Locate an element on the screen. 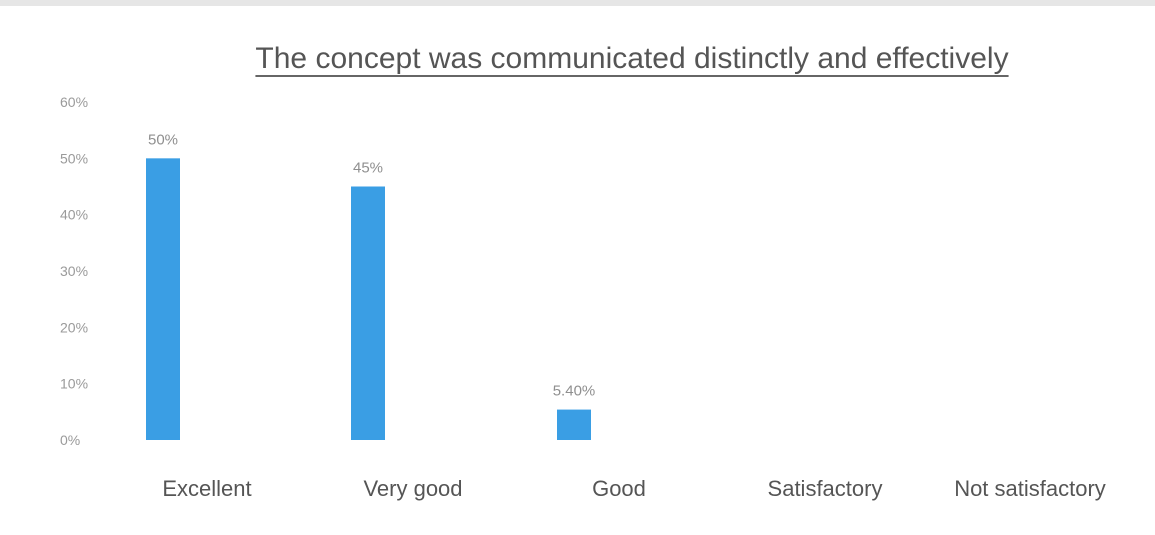 Image resolution: width=1155 pixels, height=535 pixels. scan-top-strip is located at coordinates (577, 3).